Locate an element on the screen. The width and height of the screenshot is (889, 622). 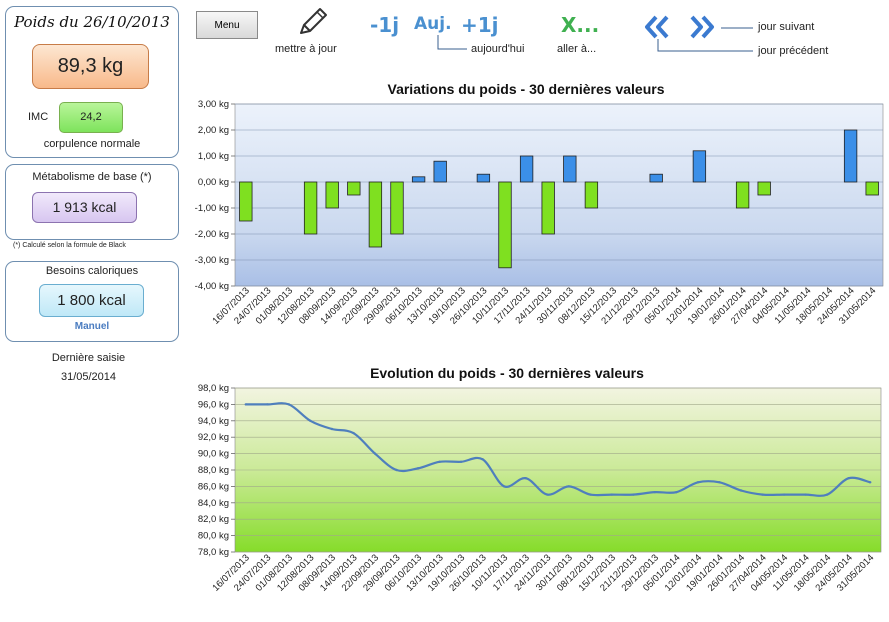
nav-connector-lines is located at coordinates (705, 39).